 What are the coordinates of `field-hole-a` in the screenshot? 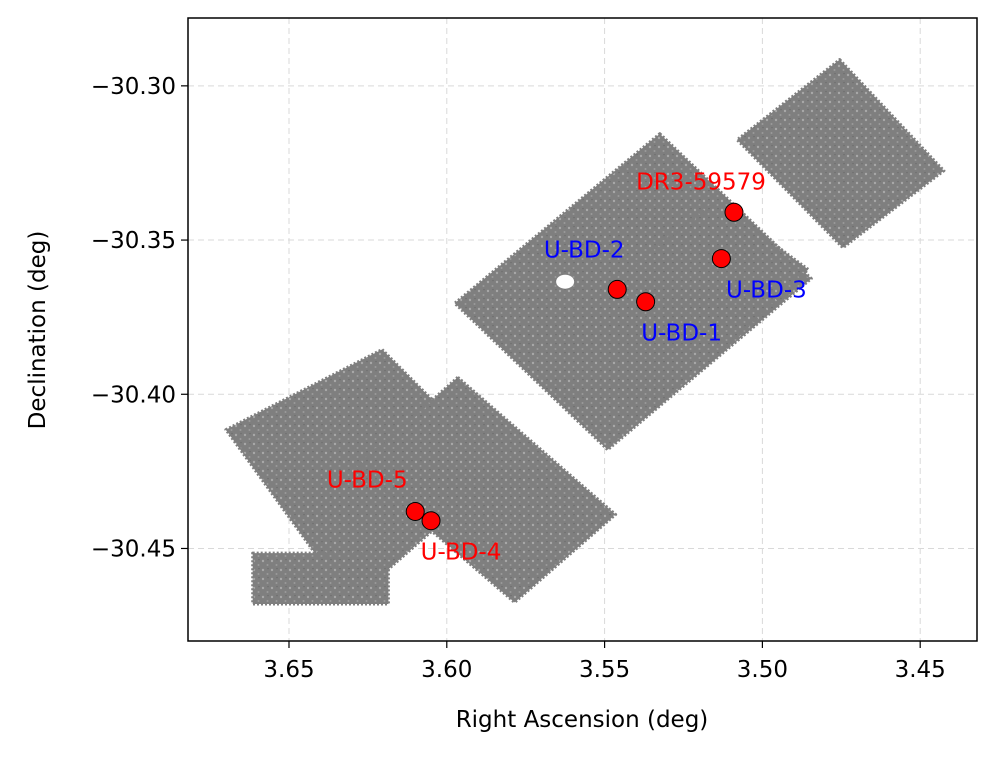 It's located at (565, 281).